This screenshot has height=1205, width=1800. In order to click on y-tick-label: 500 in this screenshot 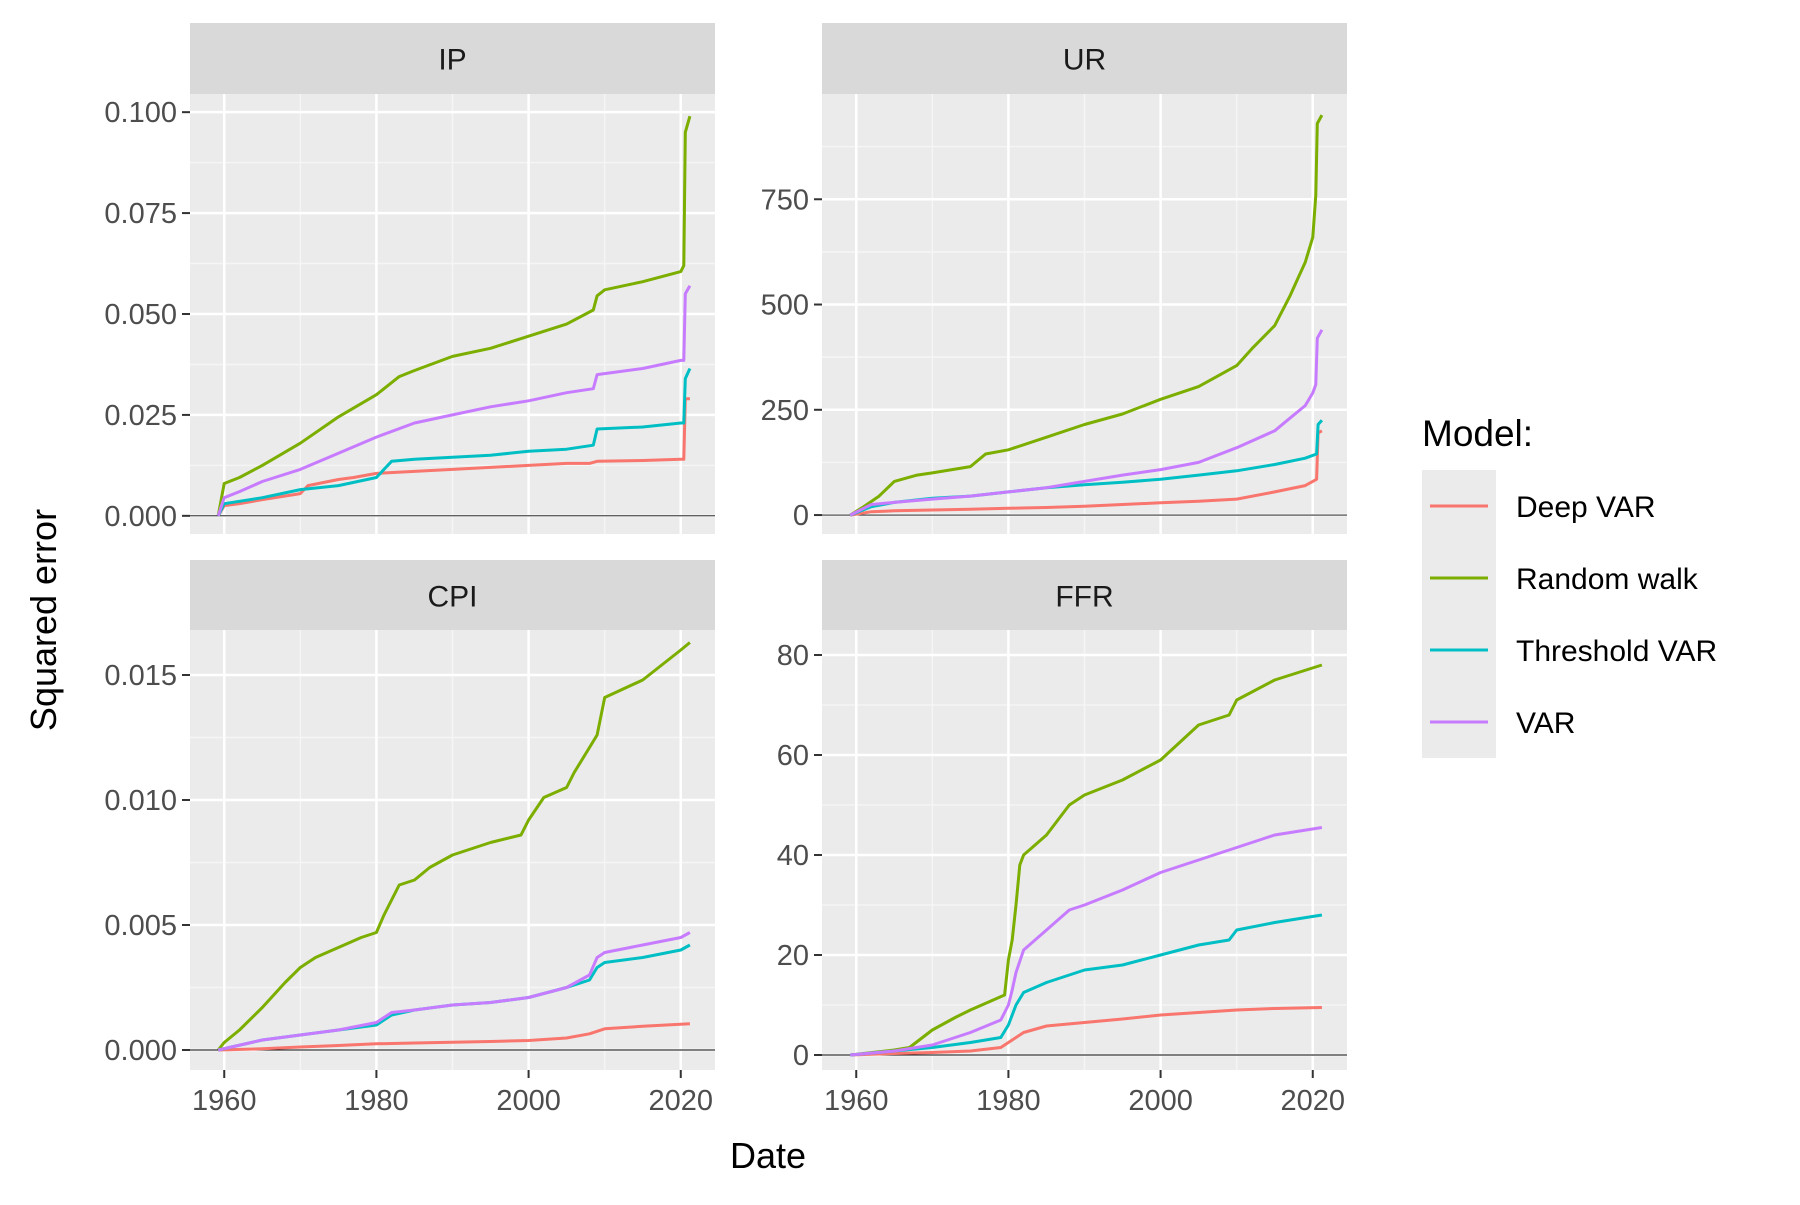, I will do `click(785, 306)`.